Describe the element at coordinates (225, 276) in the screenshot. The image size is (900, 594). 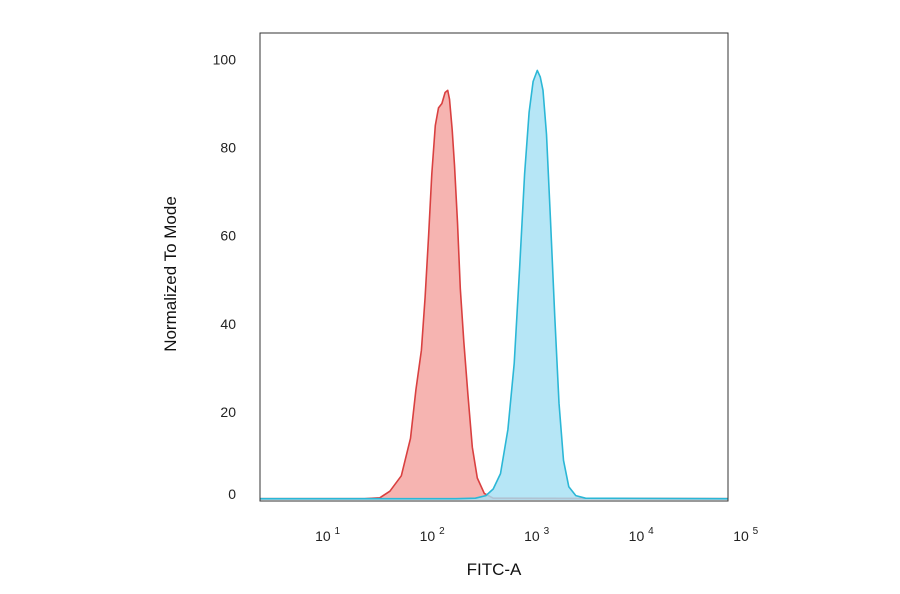
I see `y-axis-tick-labels: 0 20 40 60 80 100` at that location.